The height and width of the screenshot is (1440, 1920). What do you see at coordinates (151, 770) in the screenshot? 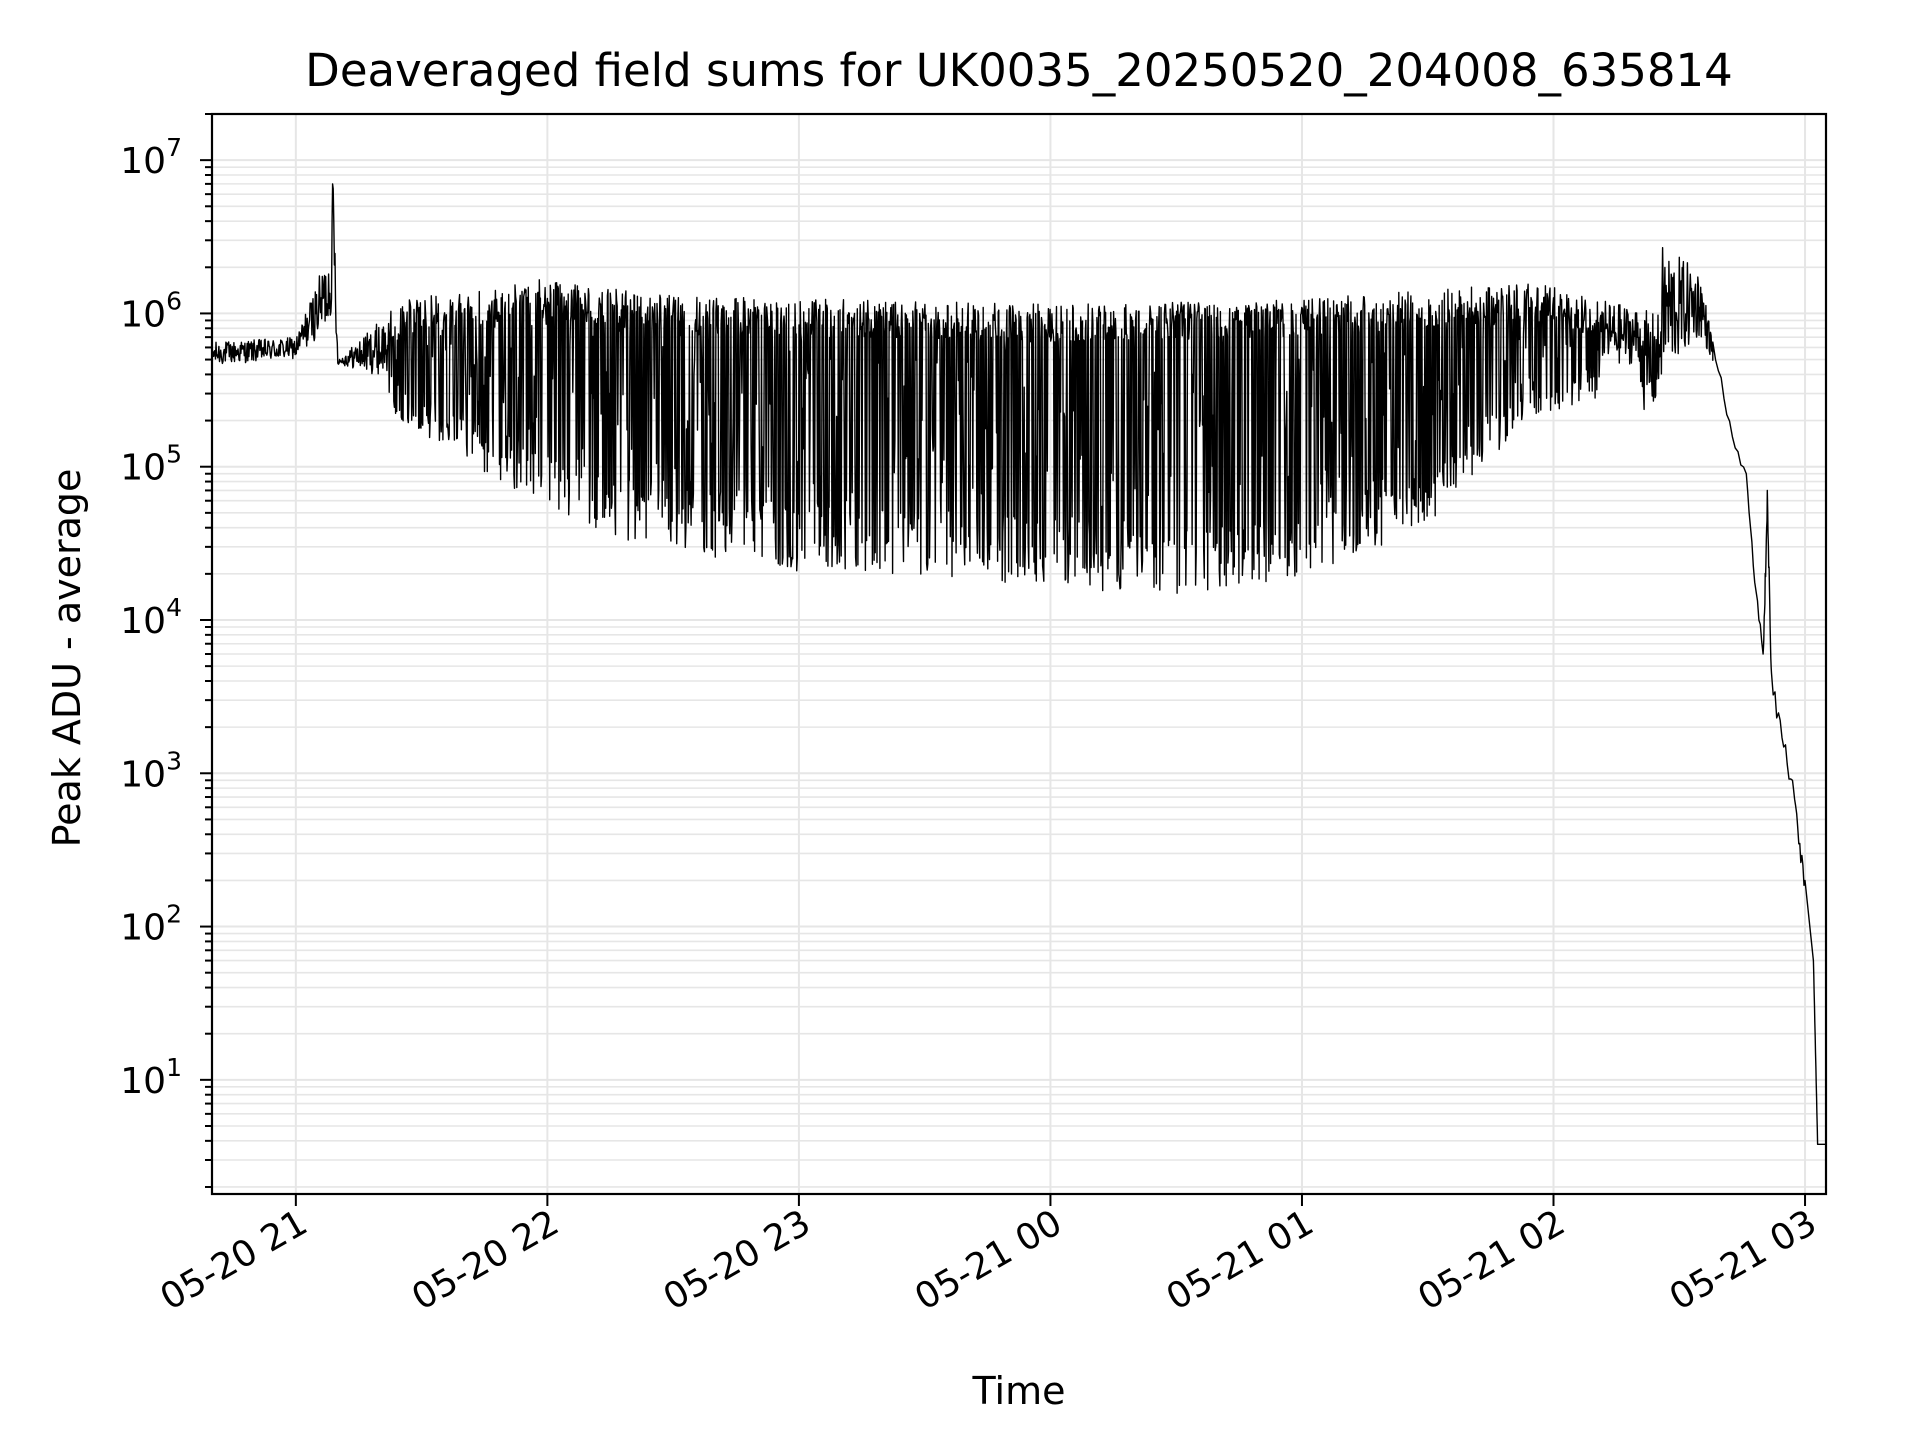
I see `y-tick-label: 10³` at bounding box center [151, 770].